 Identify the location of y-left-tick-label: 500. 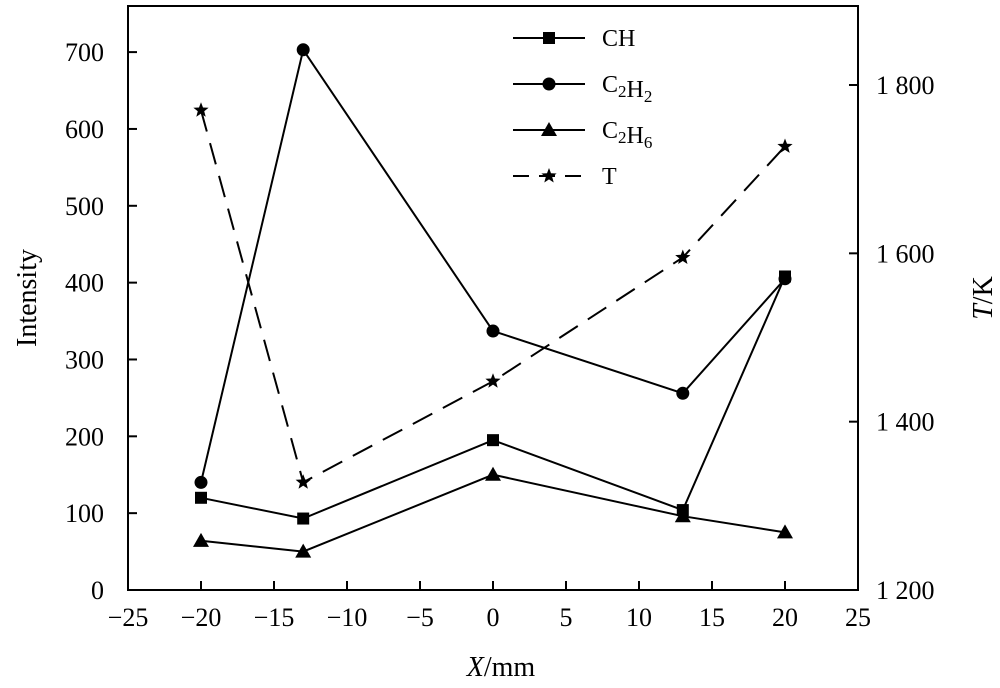
(84, 206).